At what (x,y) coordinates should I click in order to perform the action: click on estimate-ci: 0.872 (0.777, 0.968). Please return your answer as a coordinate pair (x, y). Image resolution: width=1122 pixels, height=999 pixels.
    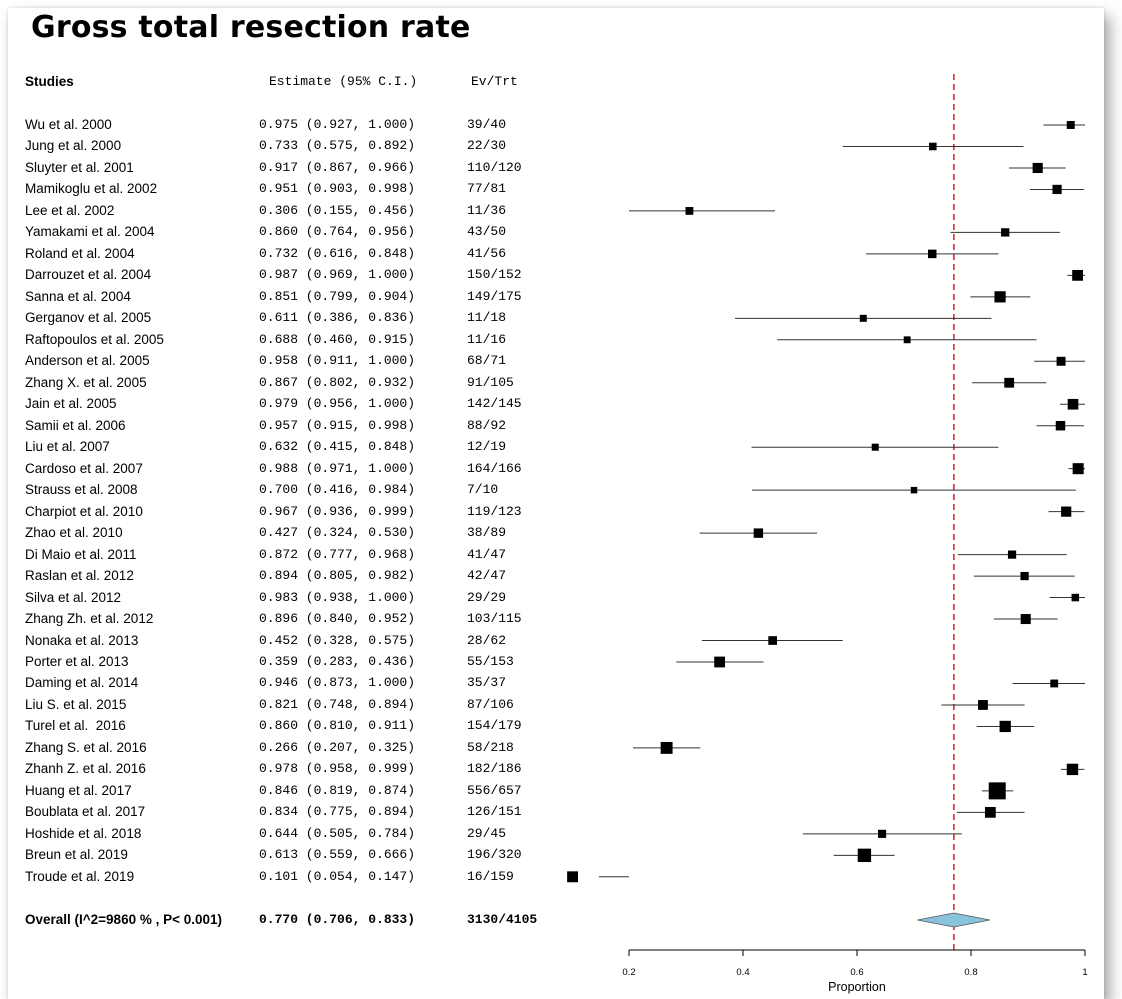
    Looking at the image, I should click on (337, 554).